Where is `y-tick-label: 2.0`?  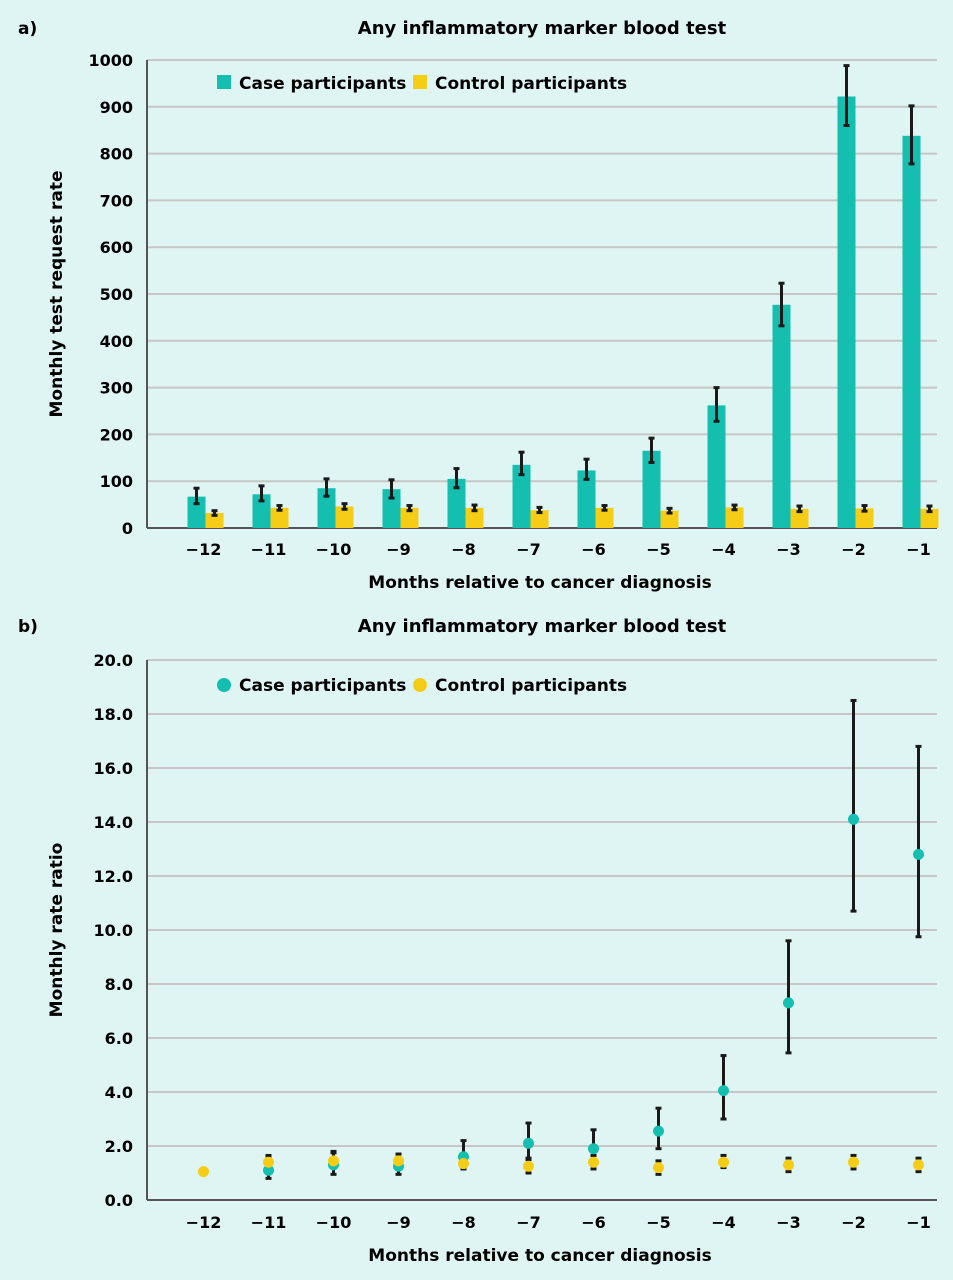 y-tick-label: 2.0 is located at coordinates (119, 1146).